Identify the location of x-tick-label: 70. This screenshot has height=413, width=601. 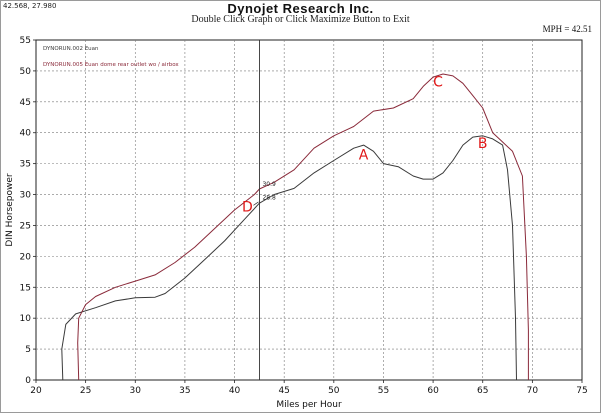
(533, 391).